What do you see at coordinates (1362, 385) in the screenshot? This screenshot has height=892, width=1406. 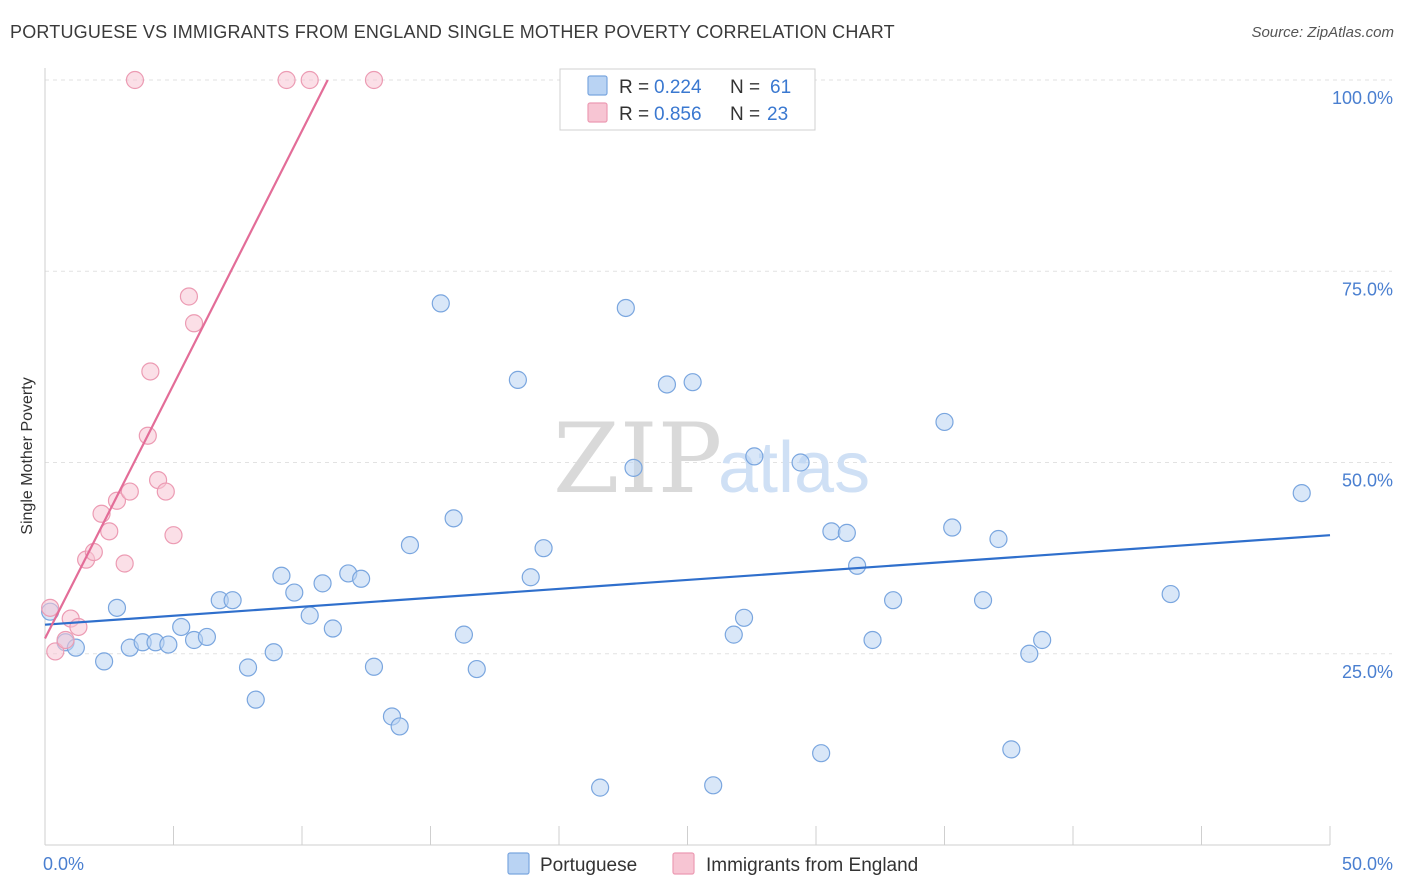 I see `y-tick-labels: 25.0% 50.0% 75.0% 100.0%` at bounding box center [1362, 385].